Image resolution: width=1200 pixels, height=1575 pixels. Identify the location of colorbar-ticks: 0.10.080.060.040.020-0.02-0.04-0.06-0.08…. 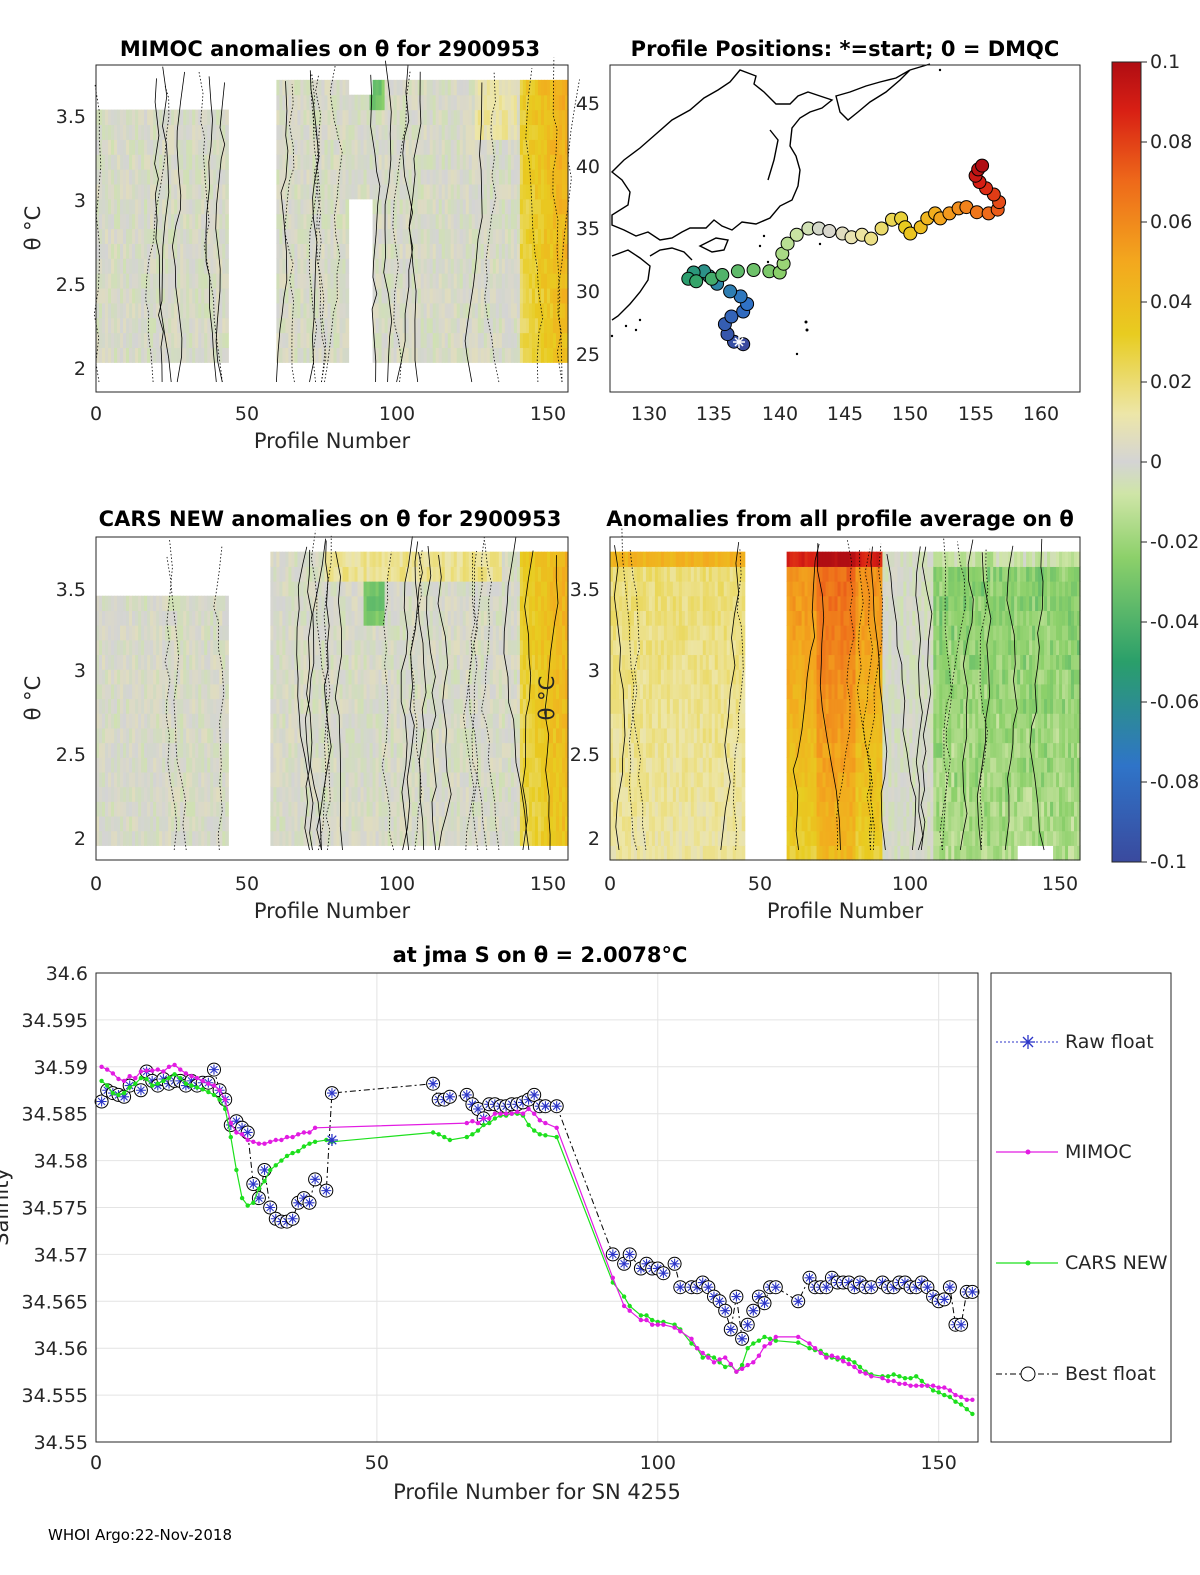
(1170, 462).